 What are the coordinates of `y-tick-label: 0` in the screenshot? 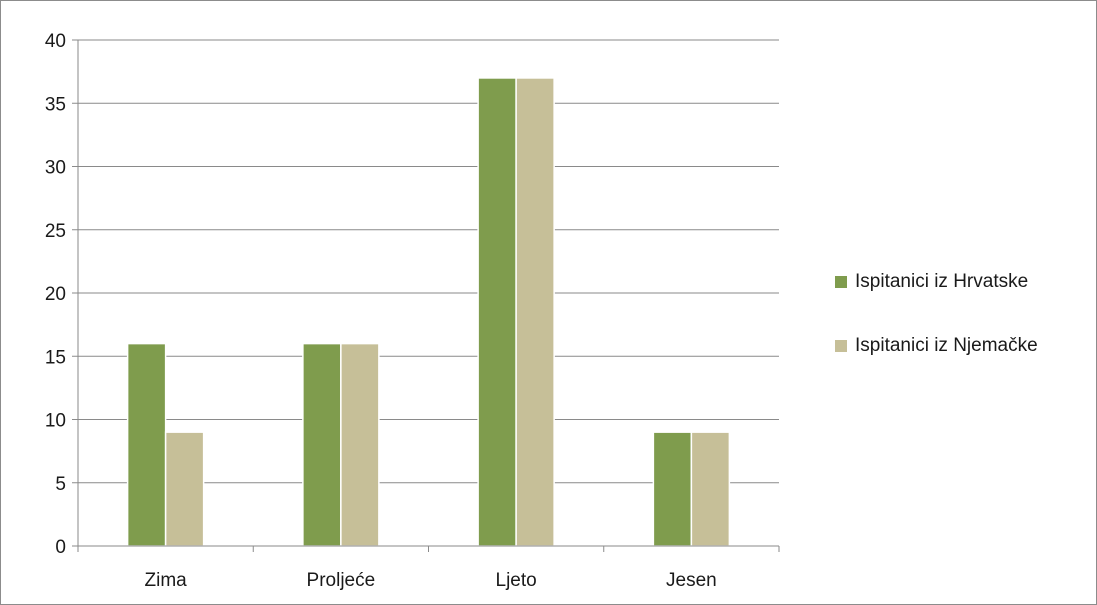 It's located at (60, 547).